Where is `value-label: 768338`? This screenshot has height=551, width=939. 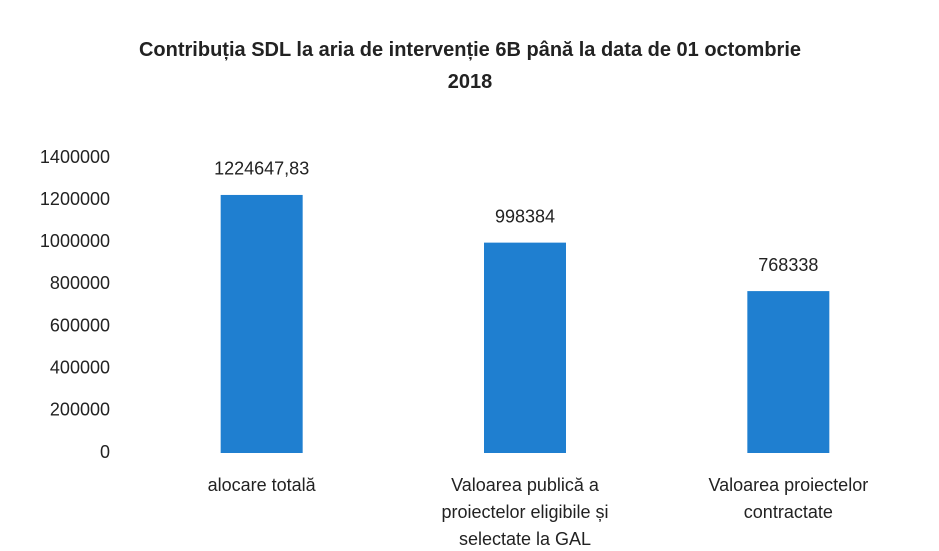 value-label: 768338 is located at coordinates (788, 265).